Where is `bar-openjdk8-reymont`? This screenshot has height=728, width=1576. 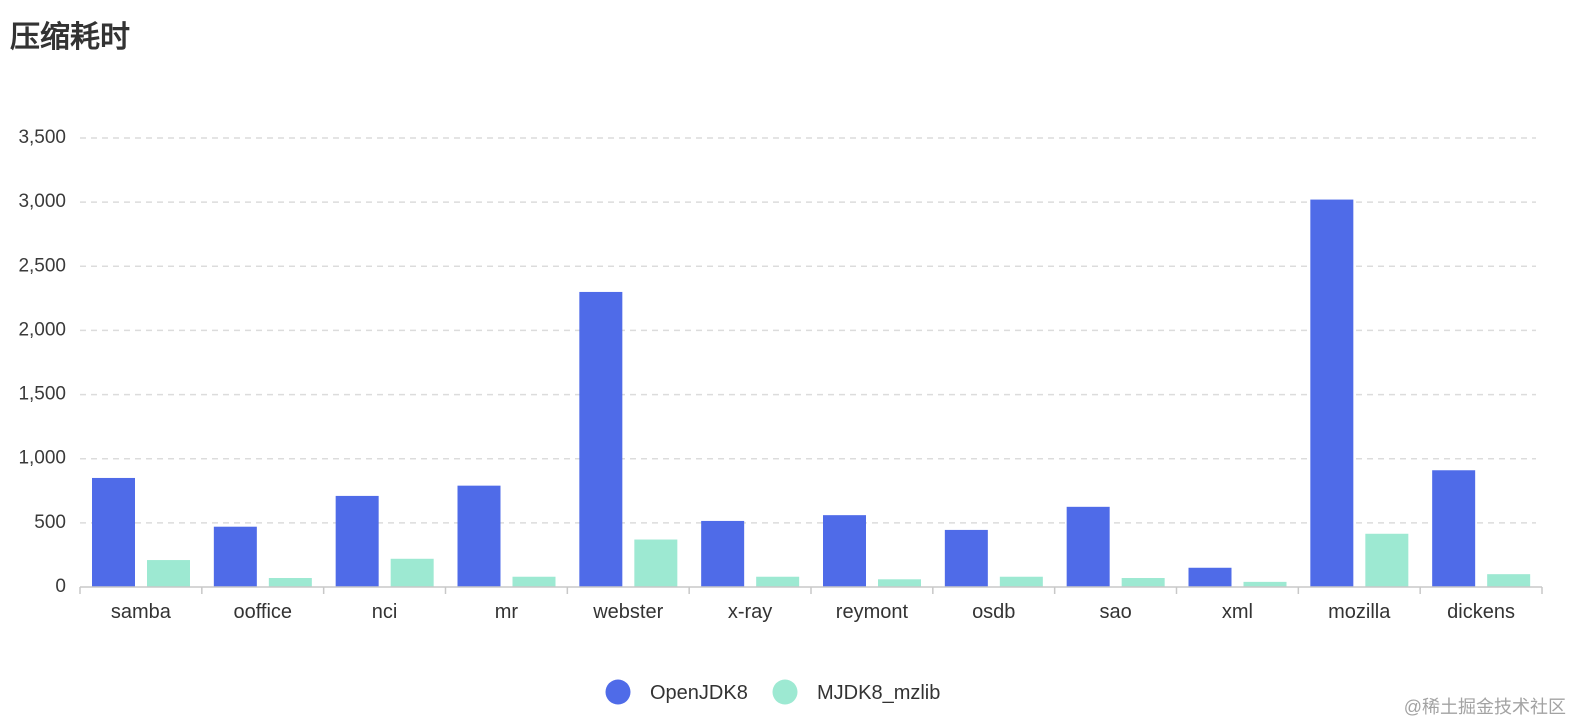
bar-openjdk8-reymont is located at coordinates (844, 551).